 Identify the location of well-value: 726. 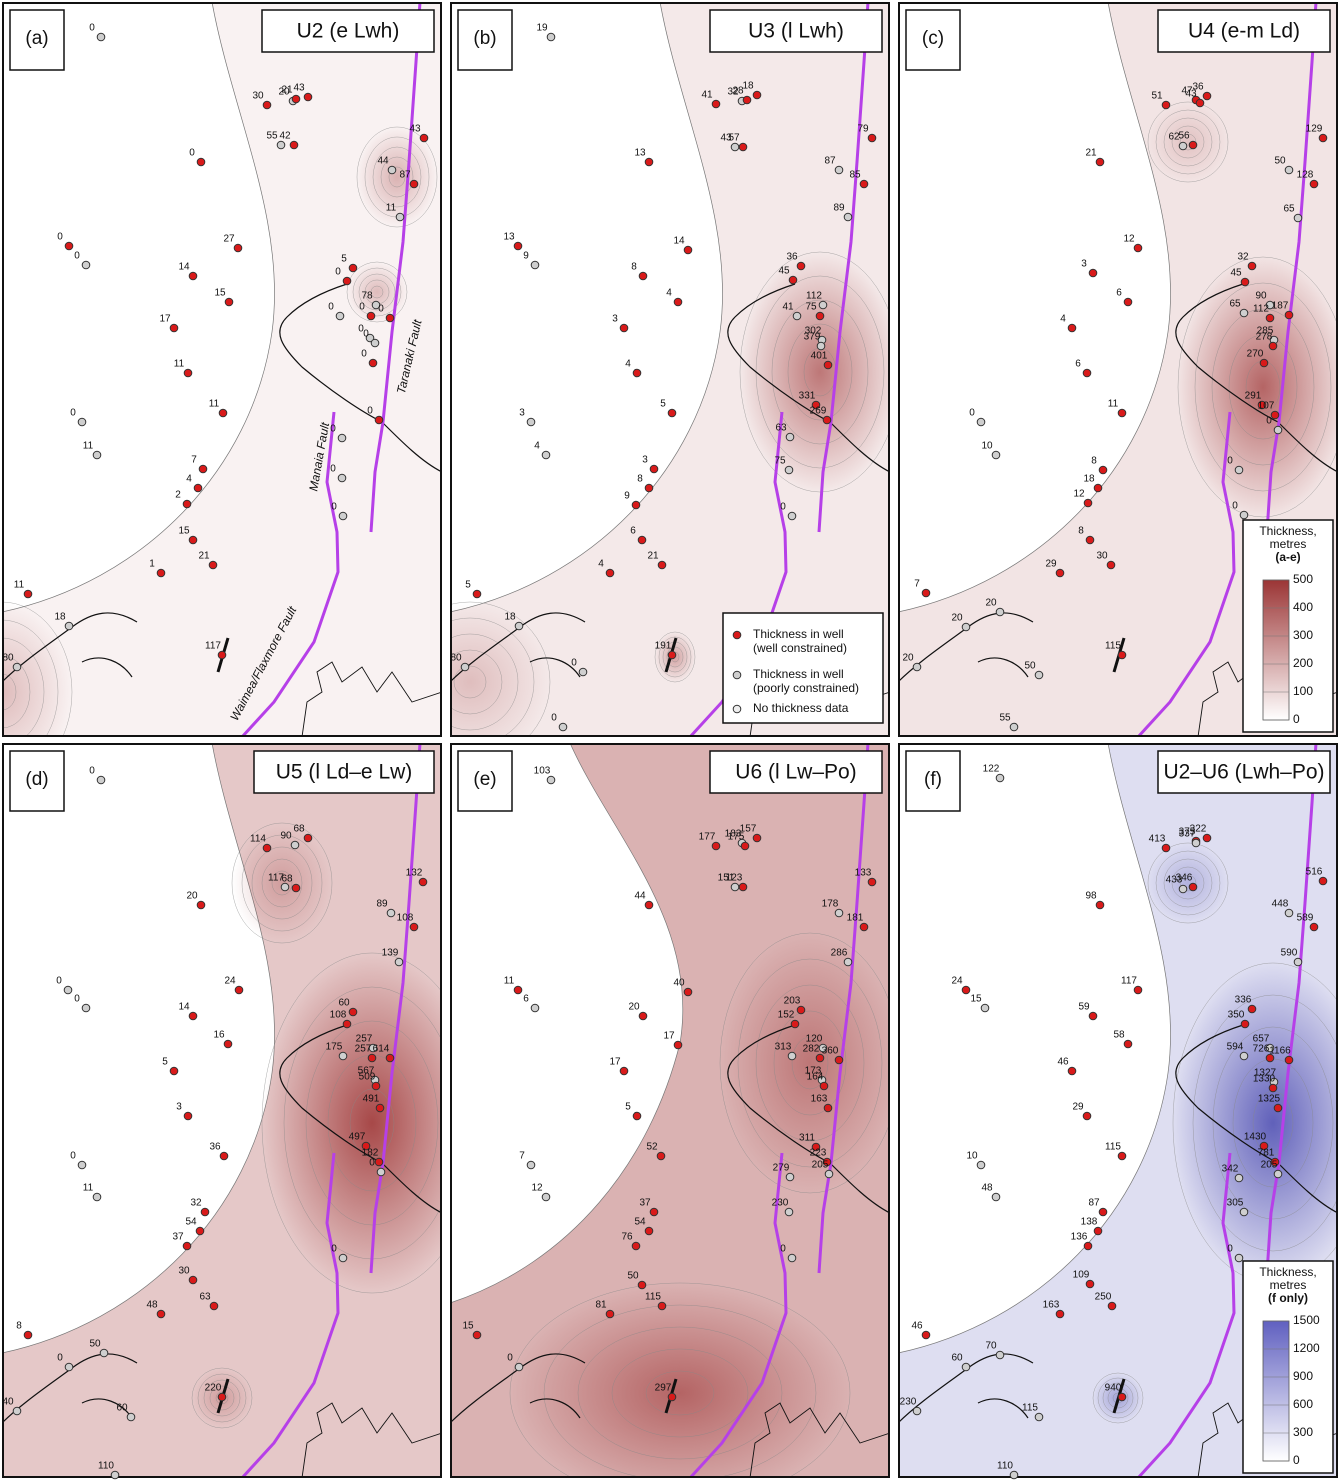
(1261, 1049).